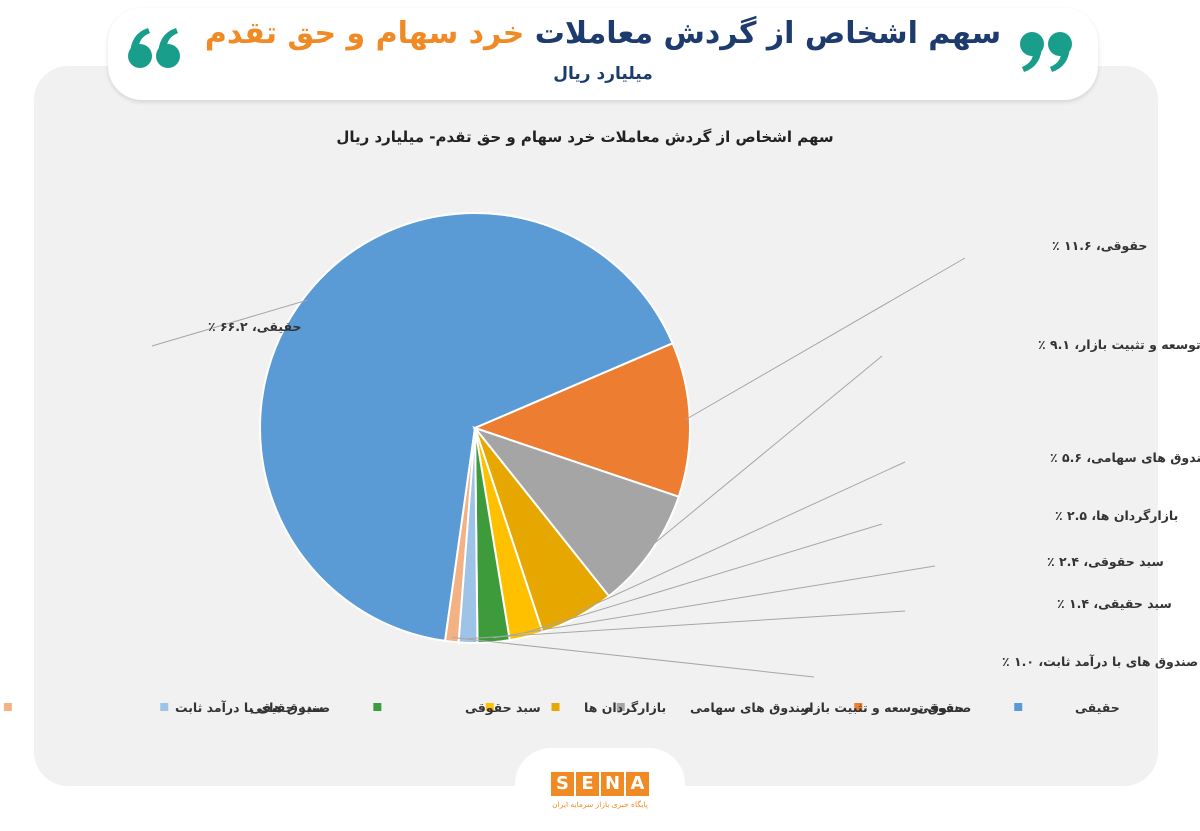  What do you see at coordinates (364, 33) in the screenshot?
I see `title-part-2: خرد سهام و حق تقدم` at bounding box center [364, 33].